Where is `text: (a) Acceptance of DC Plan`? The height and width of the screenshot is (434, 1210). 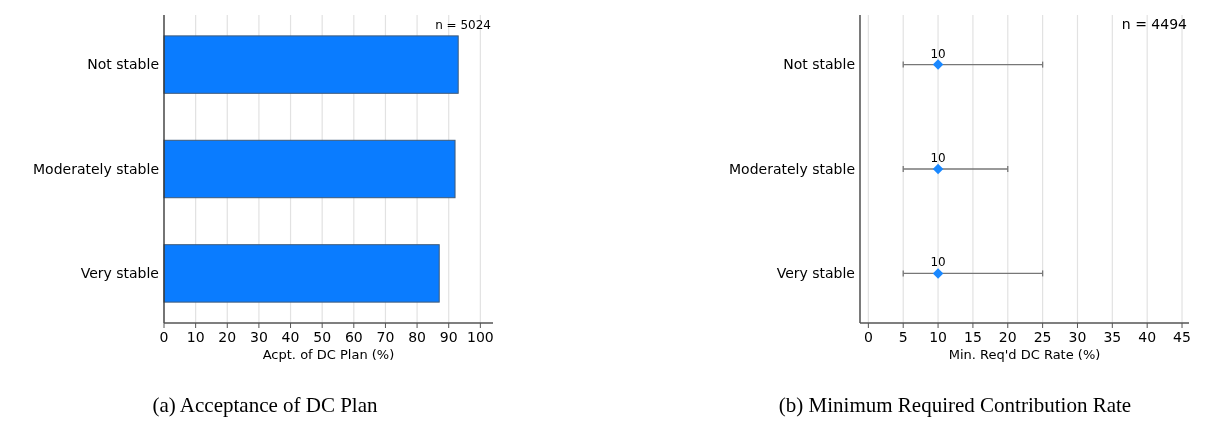
text: (a) Acceptance of DC Plan is located at coordinates (265, 405).